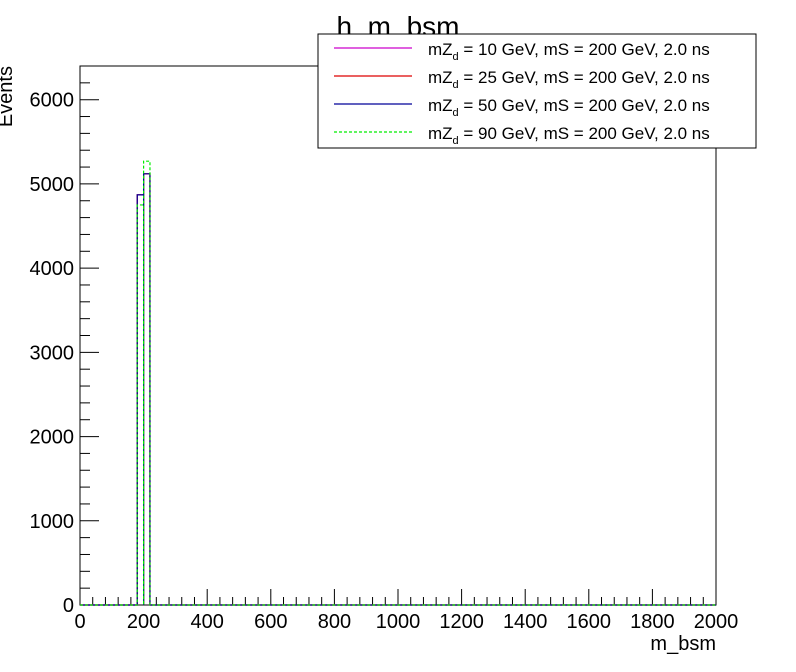 This screenshot has width=796, height=672. I want to click on x-tick-label: 1400, so click(525, 622).